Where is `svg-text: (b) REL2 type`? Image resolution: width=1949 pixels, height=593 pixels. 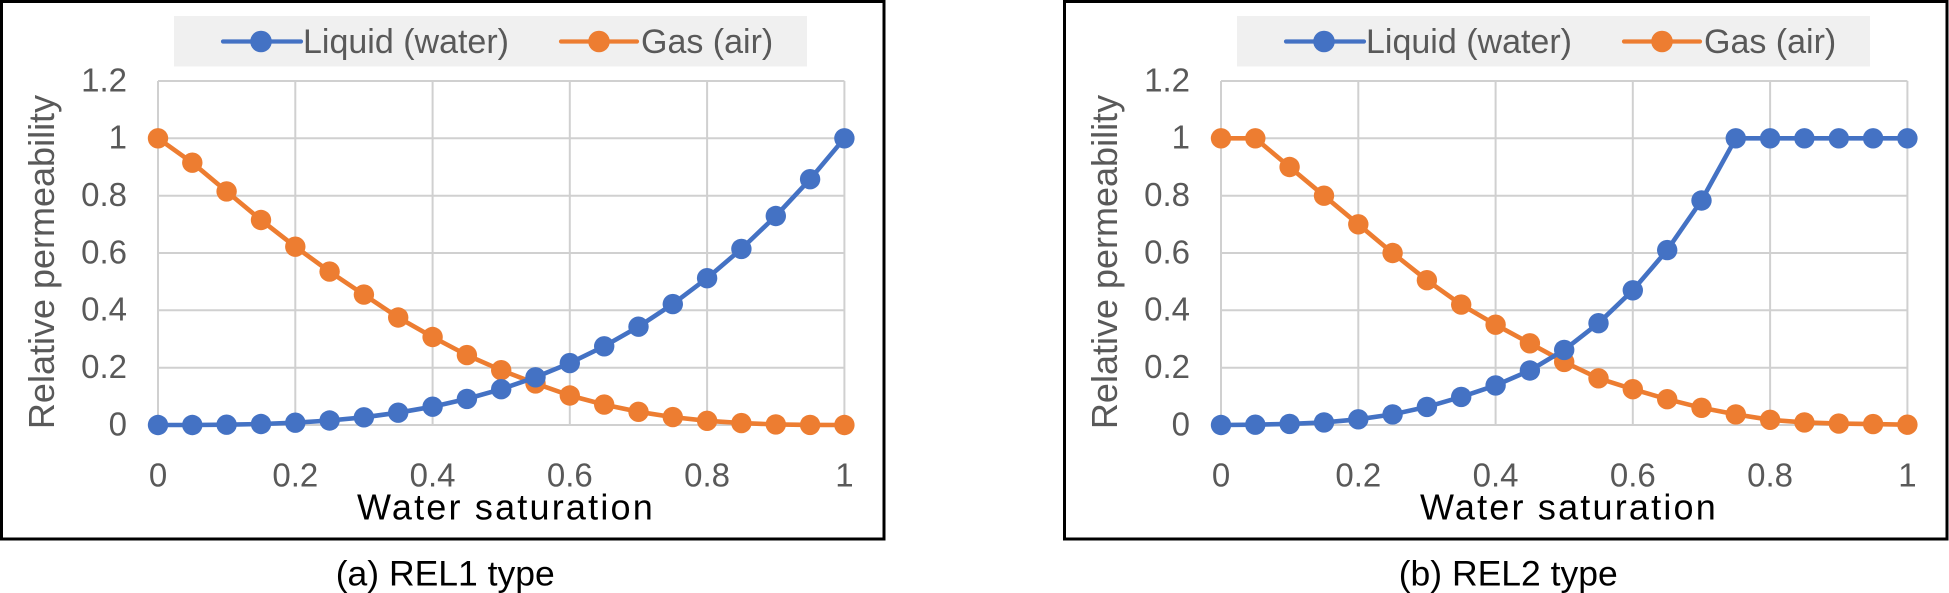
svg-text: (b) REL2 type is located at coordinates (1508, 573).